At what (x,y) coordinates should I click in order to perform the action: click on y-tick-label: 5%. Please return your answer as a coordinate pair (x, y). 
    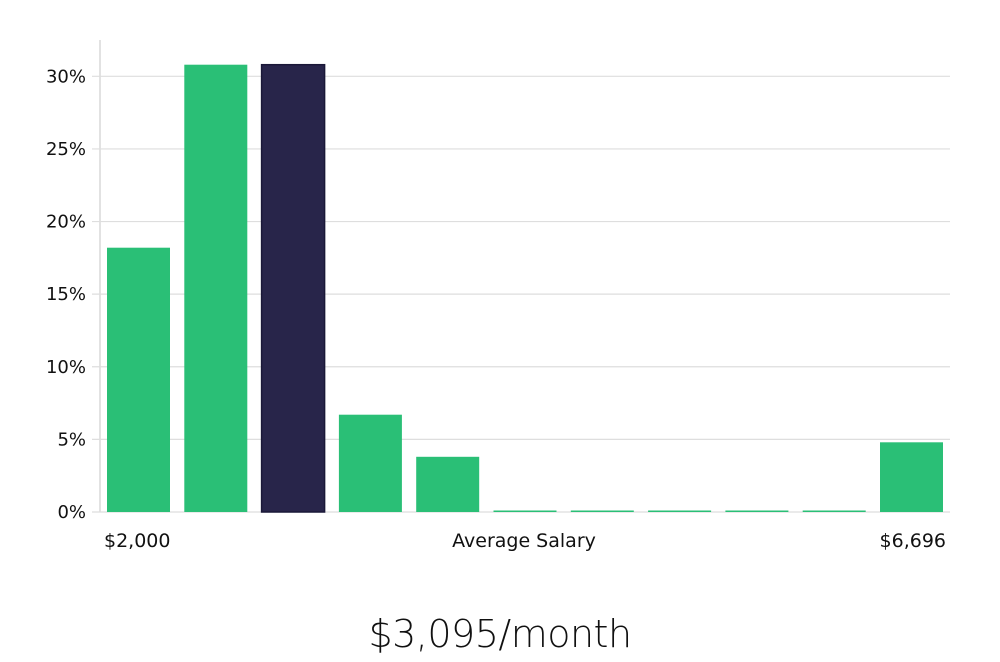
    Looking at the image, I should click on (71, 439).